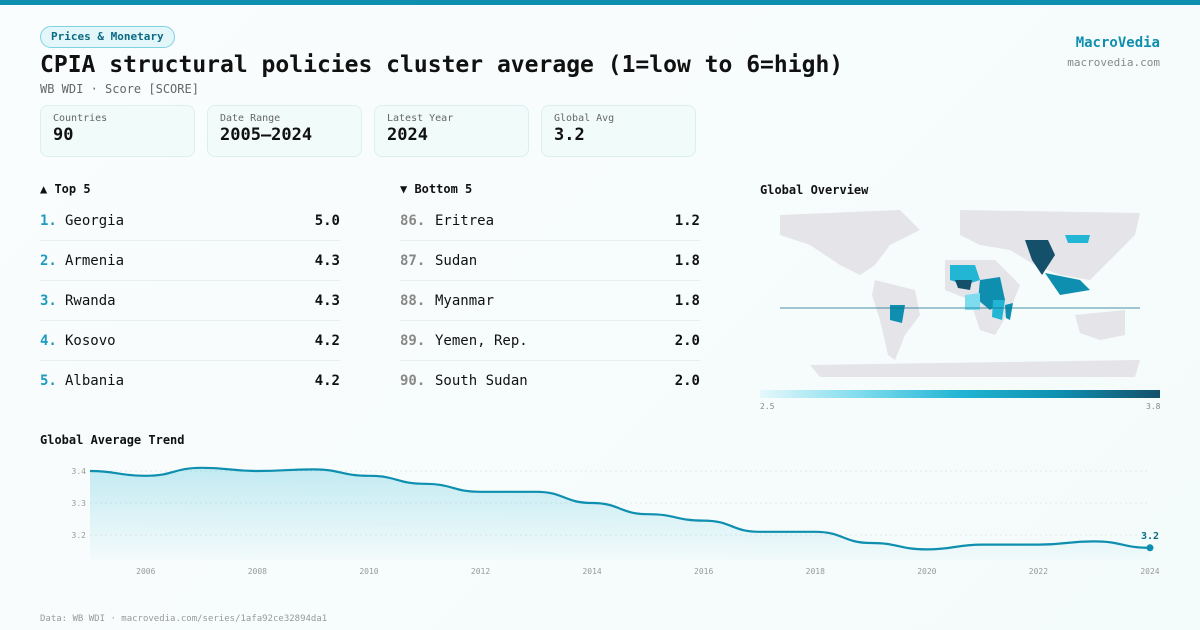 The width and height of the screenshot is (1200, 630). I want to click on x-tick-label: 2008, so click(257, 571).